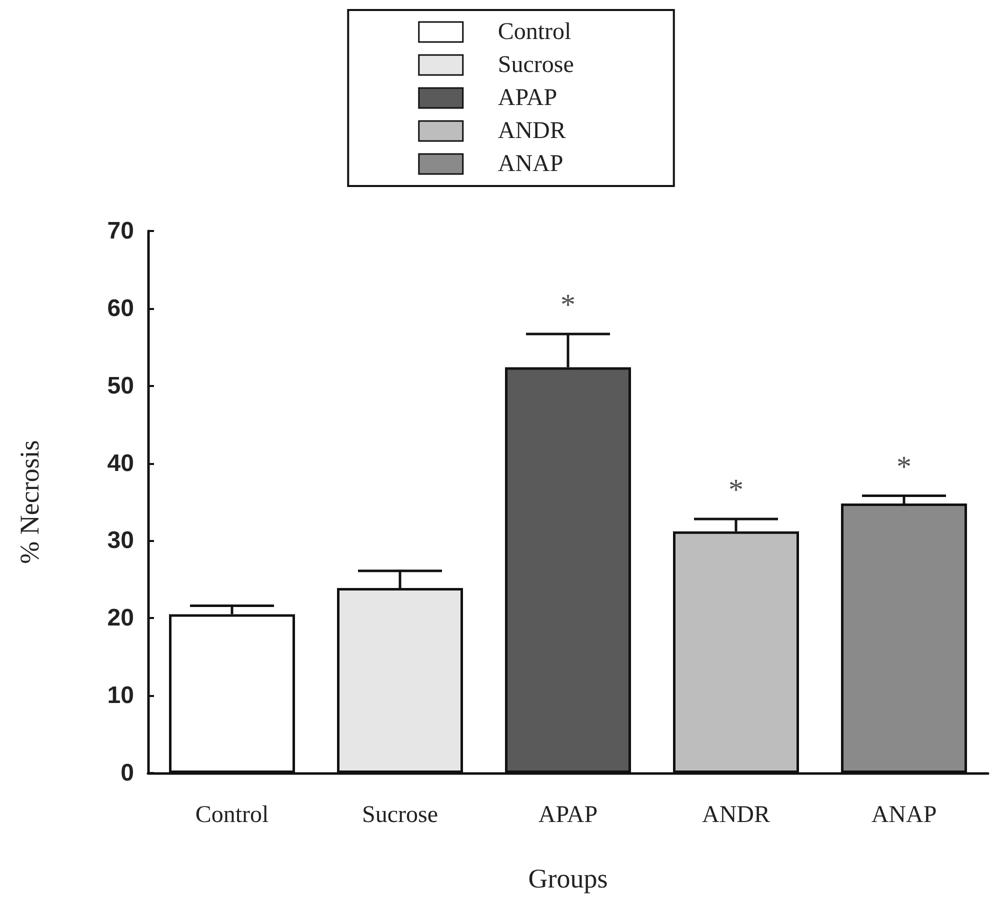  What do you see at coordinates (120, 540) in the screenshot?
I see `y-tick-label: 30` at bounding box center [120, 540].